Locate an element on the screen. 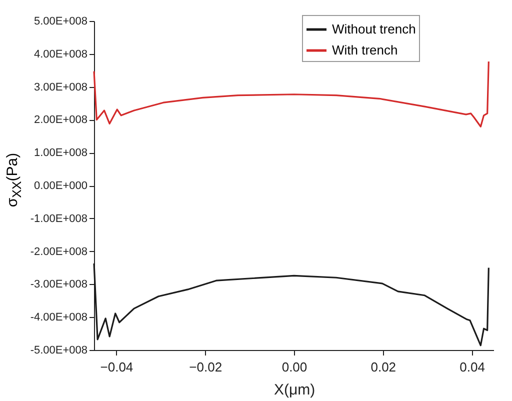 Image resolution: width=512 pixels, height=401 pixels. x-tick-label: −0.04 is located at coordinates (117, 367).